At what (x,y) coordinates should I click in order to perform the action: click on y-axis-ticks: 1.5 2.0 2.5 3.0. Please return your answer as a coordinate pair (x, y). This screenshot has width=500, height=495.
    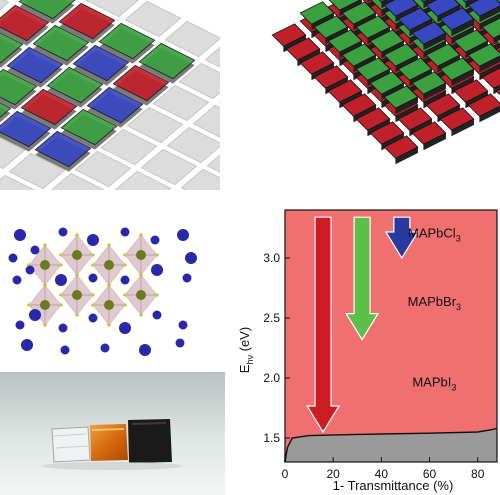
    Looking at the image, I should click on (276, 348).